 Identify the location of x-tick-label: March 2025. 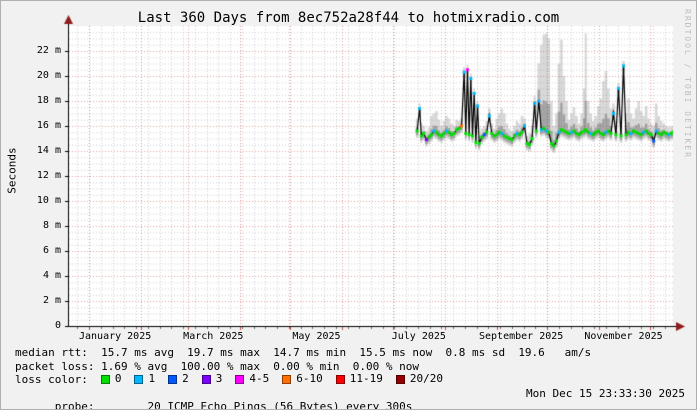
(213, 336).